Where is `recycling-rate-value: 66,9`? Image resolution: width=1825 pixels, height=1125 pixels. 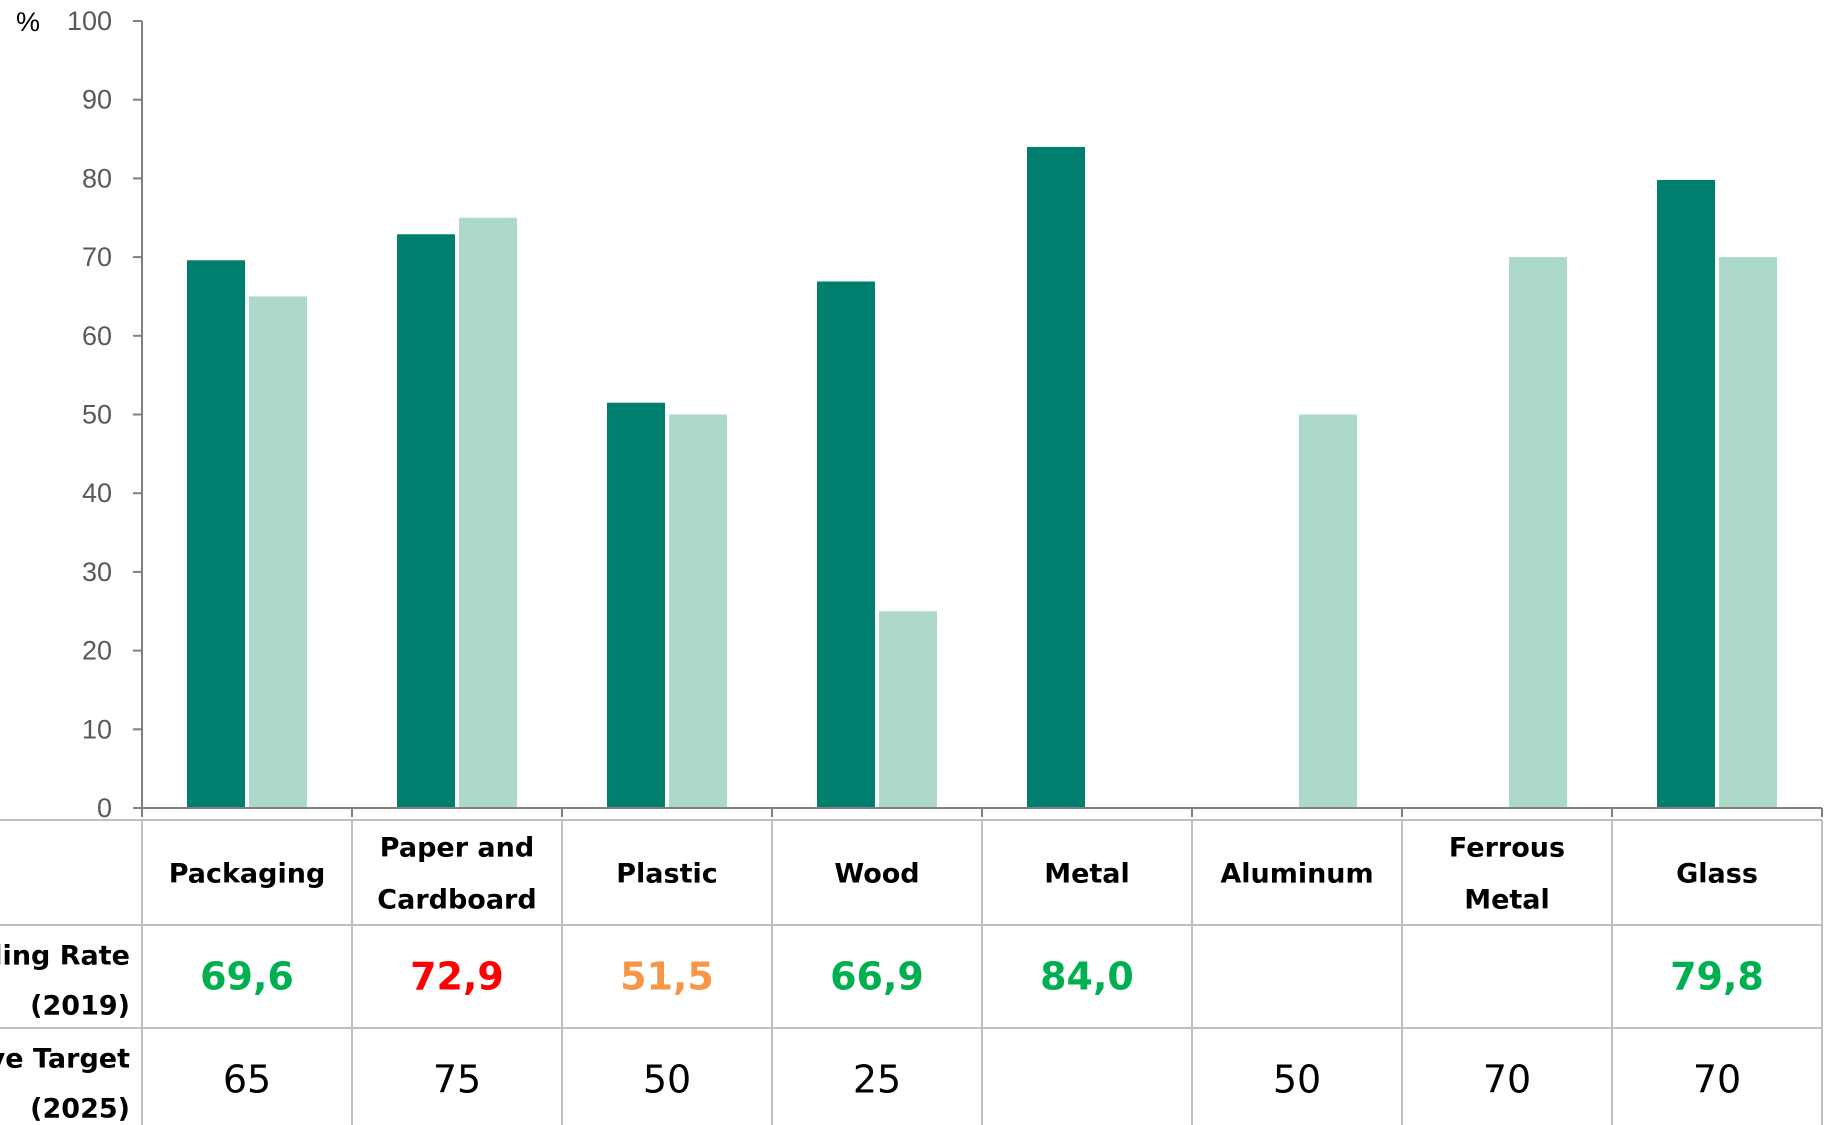 recycling-rate-value: 66,9 is located at coordinates (877, 977).